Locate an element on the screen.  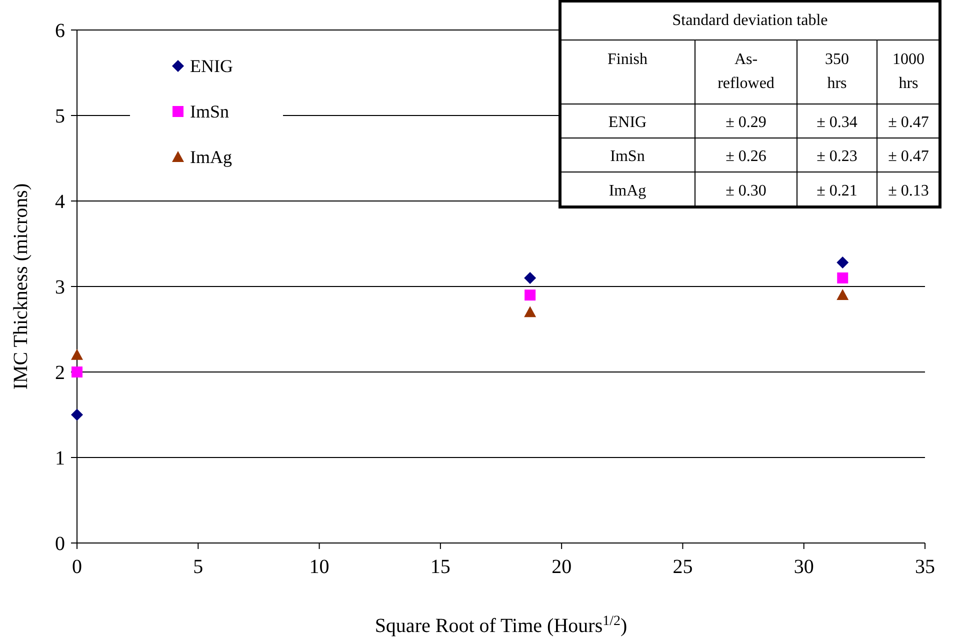
x-tick-label: 0 is located at coordinates (77, 567).